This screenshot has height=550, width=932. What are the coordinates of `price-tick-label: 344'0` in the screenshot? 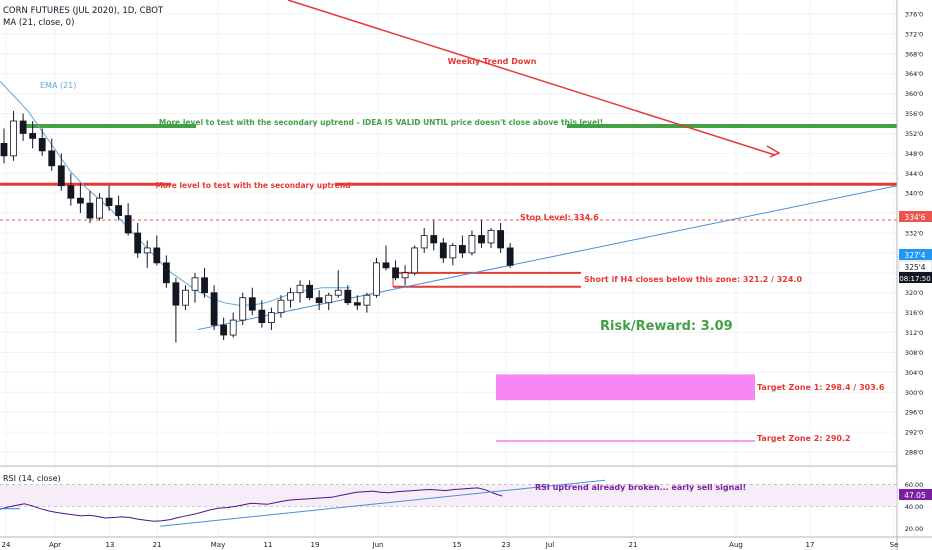 It's located at (914, 174).